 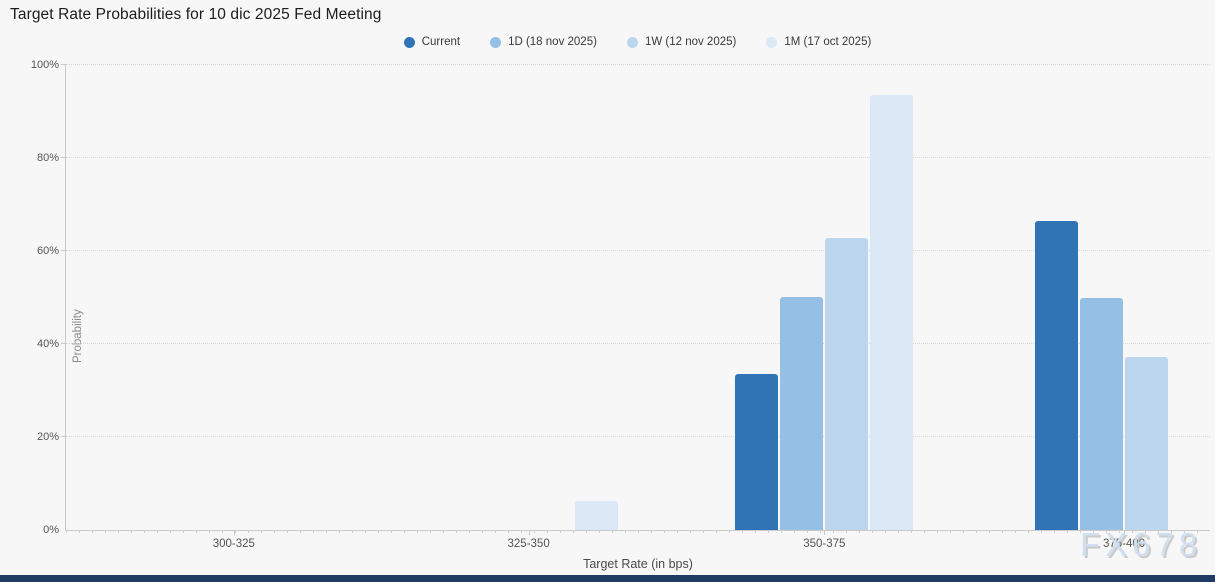 I want to click on bar-350-375-1w, so click(x=847, y=383).